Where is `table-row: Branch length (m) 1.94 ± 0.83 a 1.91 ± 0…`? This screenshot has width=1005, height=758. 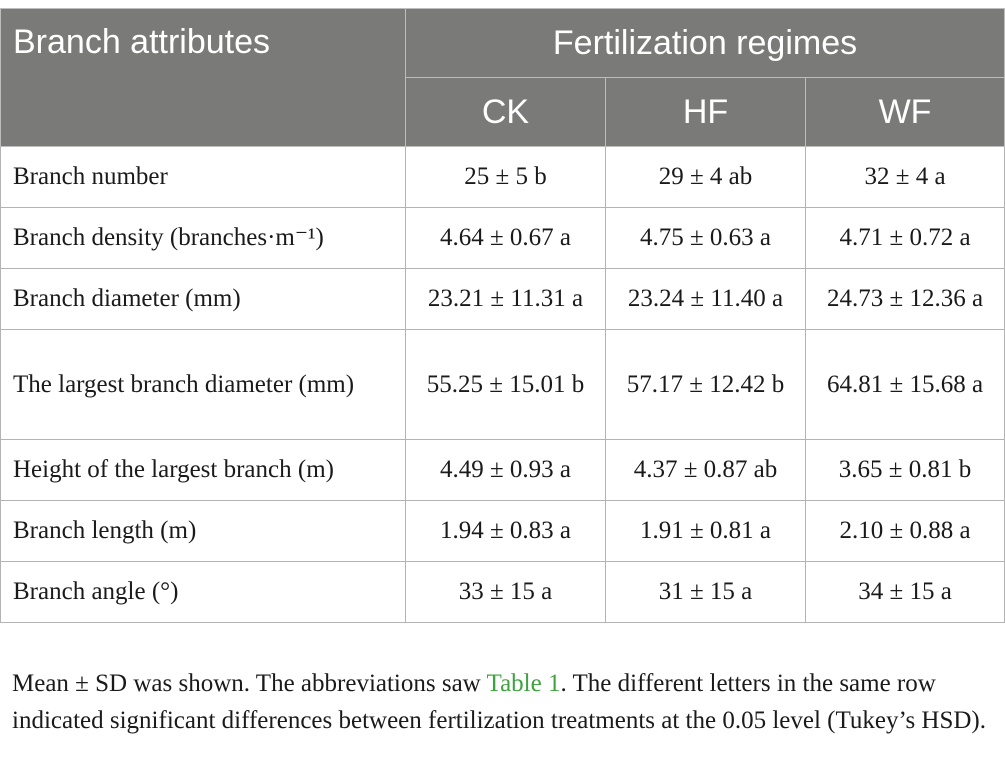
table-row: Branch length (m) 1.94 ± 0.83 a 1.91 ± 0… is located at coordinates (502, 531).